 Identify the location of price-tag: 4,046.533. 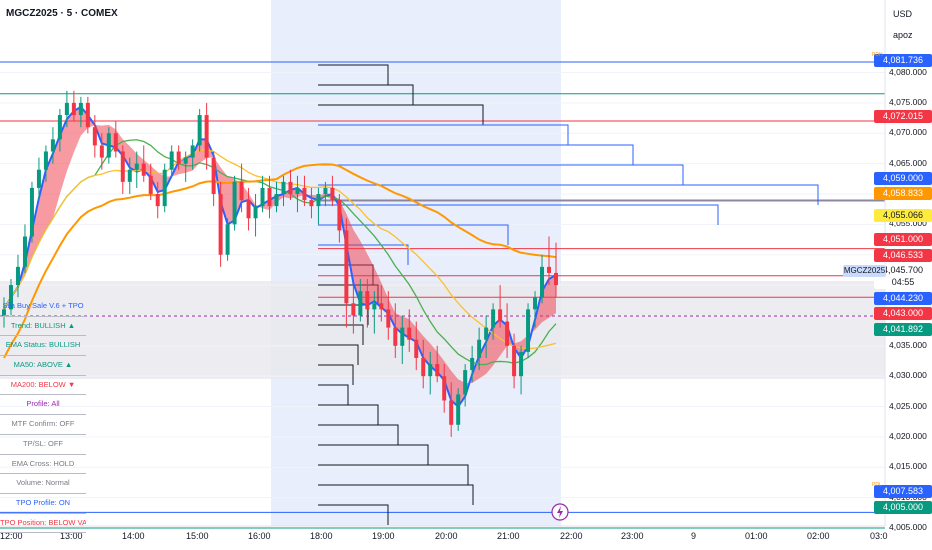
(903, 255).